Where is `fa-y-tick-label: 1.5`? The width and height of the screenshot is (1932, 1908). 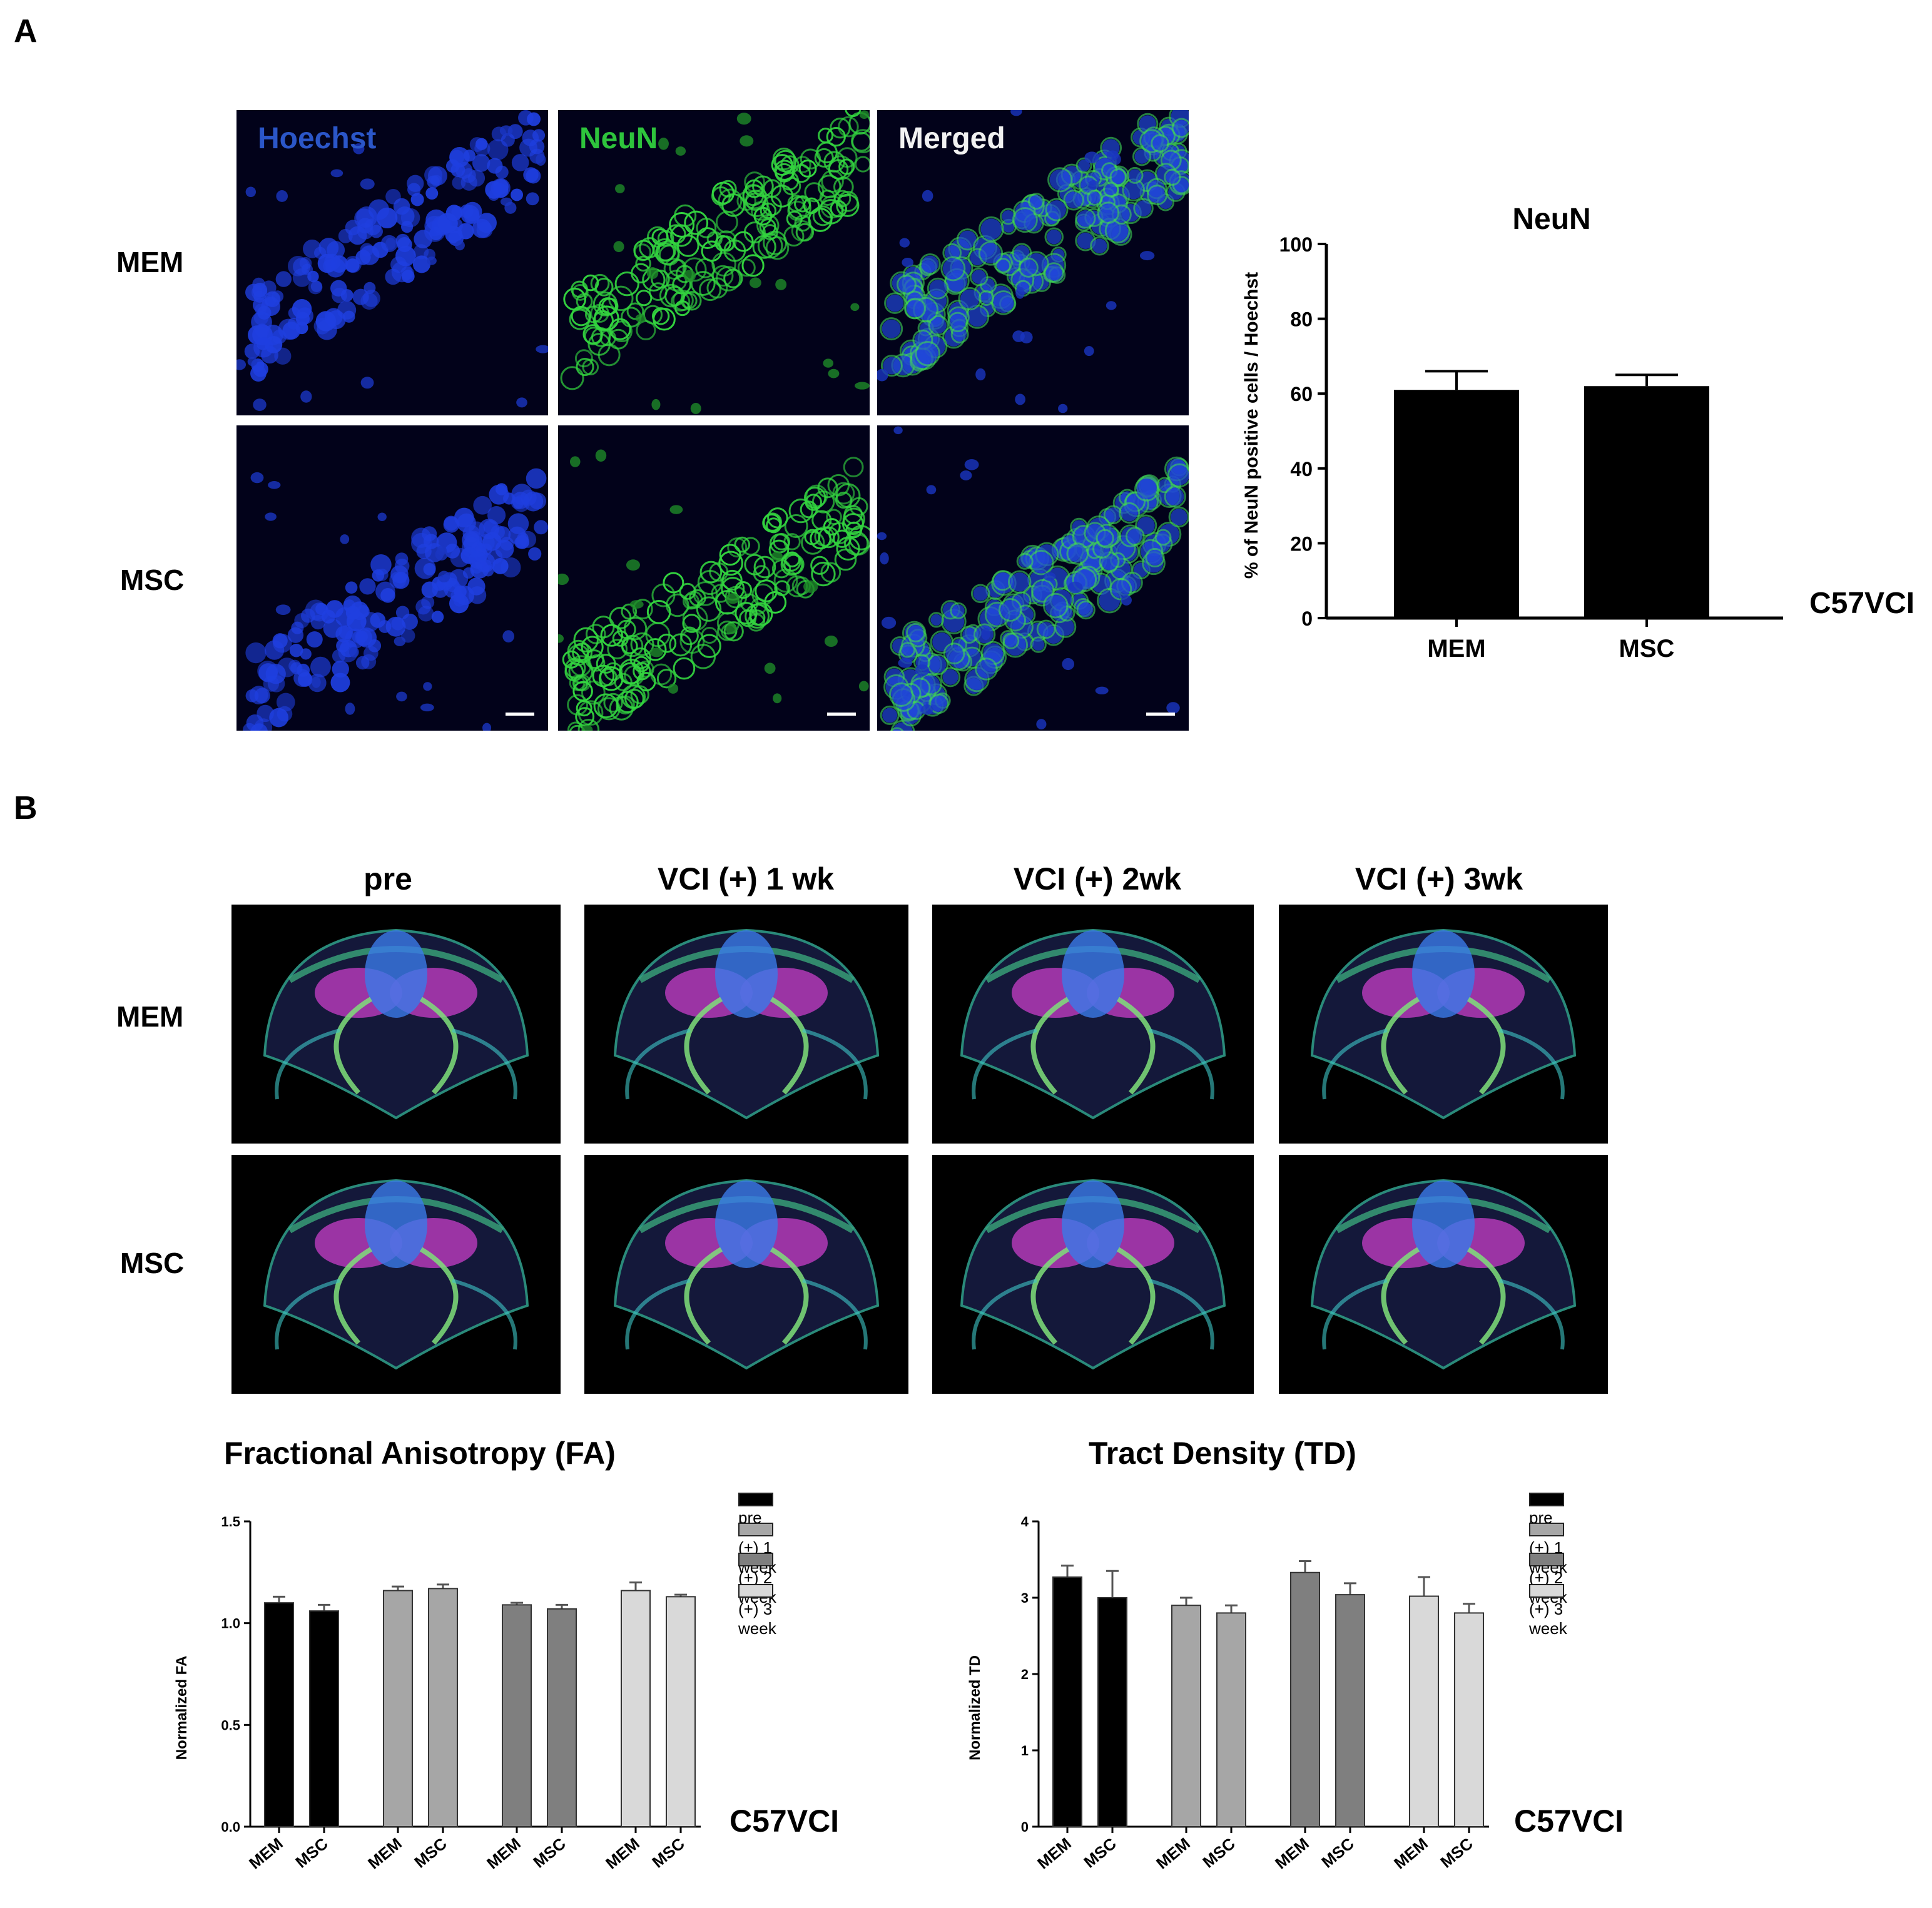 fa-y-tick-label: 1.5 is located at coordinates (230, 1522).